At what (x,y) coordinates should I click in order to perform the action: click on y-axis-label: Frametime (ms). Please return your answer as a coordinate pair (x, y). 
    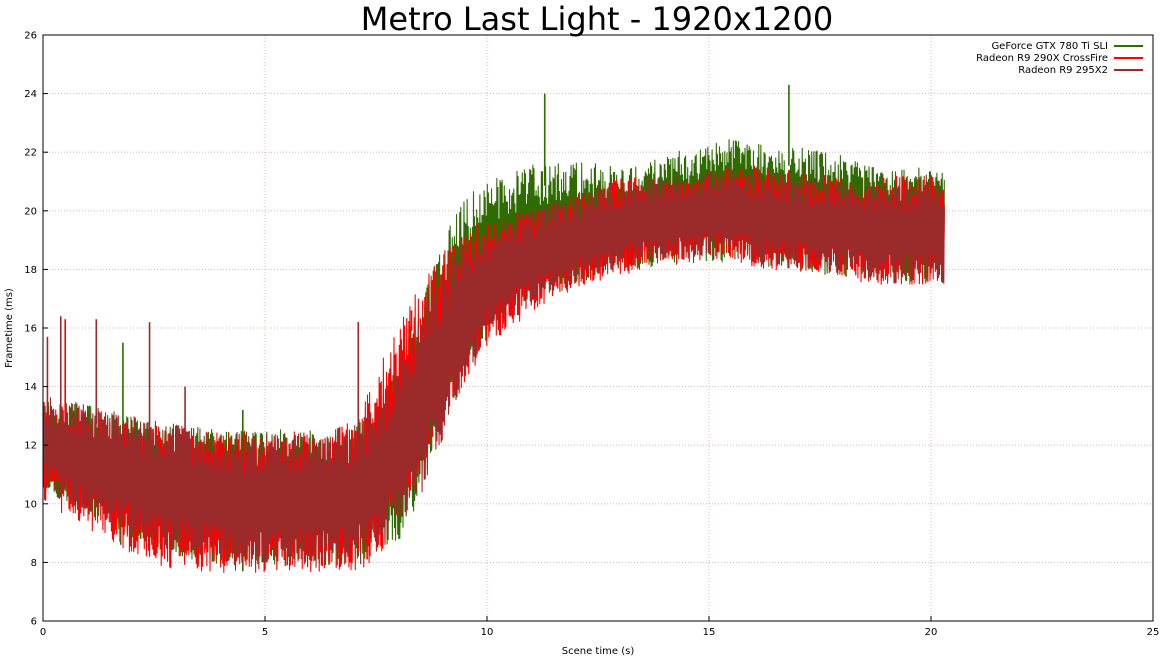
    Looking at the image, I should click on (9, 328).